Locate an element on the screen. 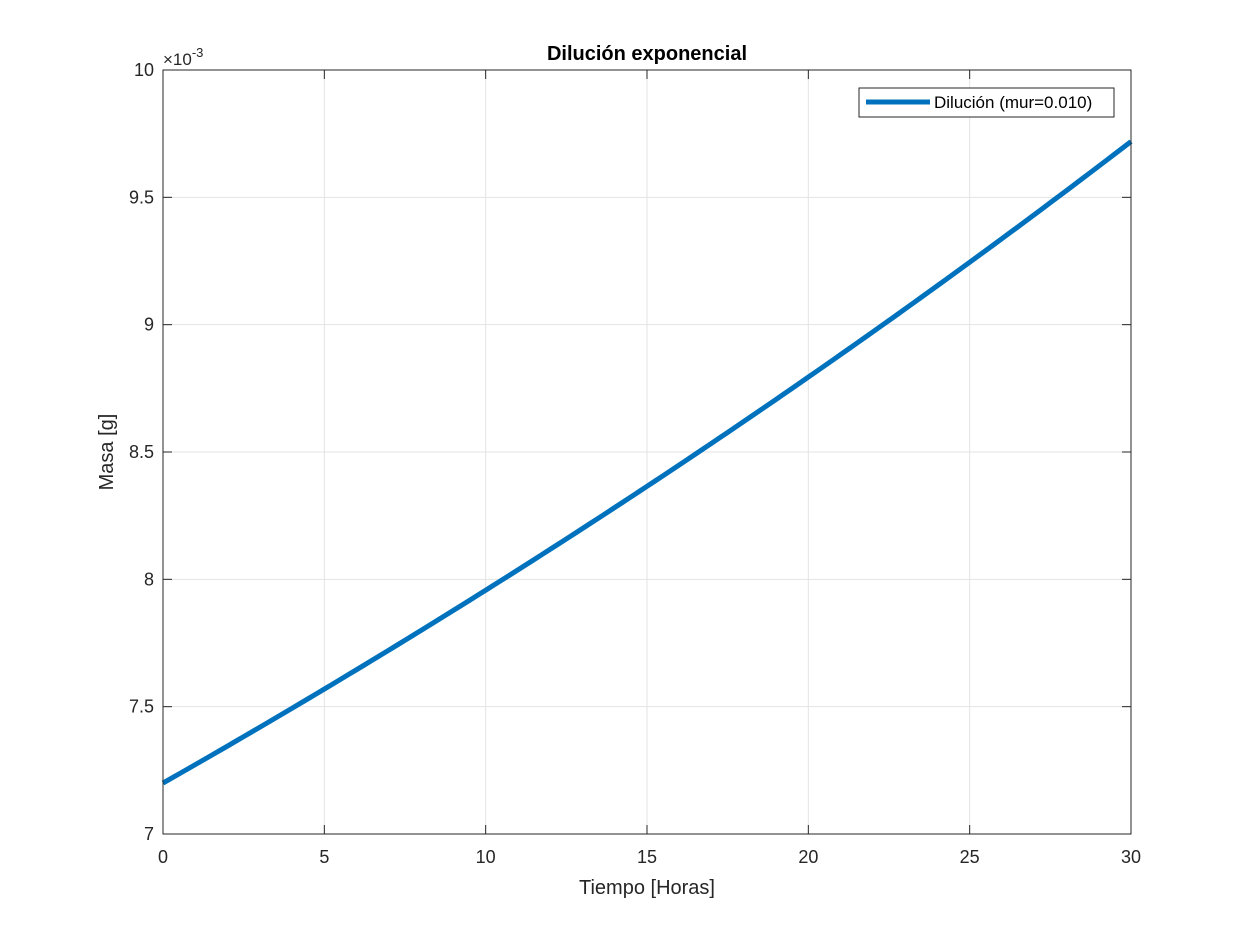  y-tick-label: 9 is located at coordinates (149, 325).